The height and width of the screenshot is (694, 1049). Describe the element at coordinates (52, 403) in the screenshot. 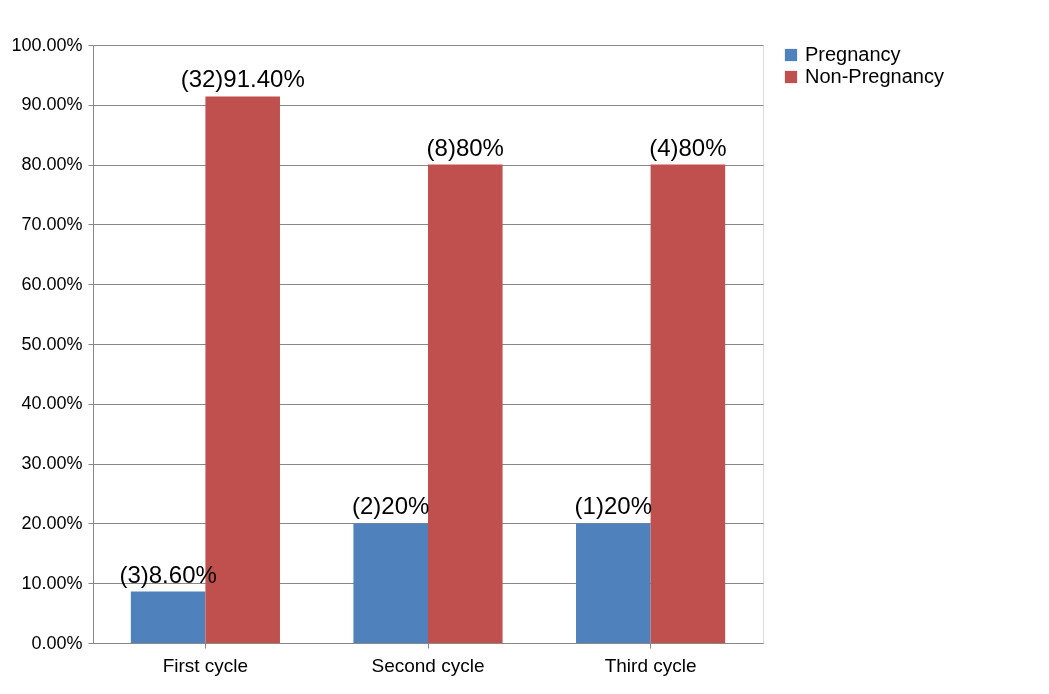

I see `y-tick-label: 40.00%` at that location.